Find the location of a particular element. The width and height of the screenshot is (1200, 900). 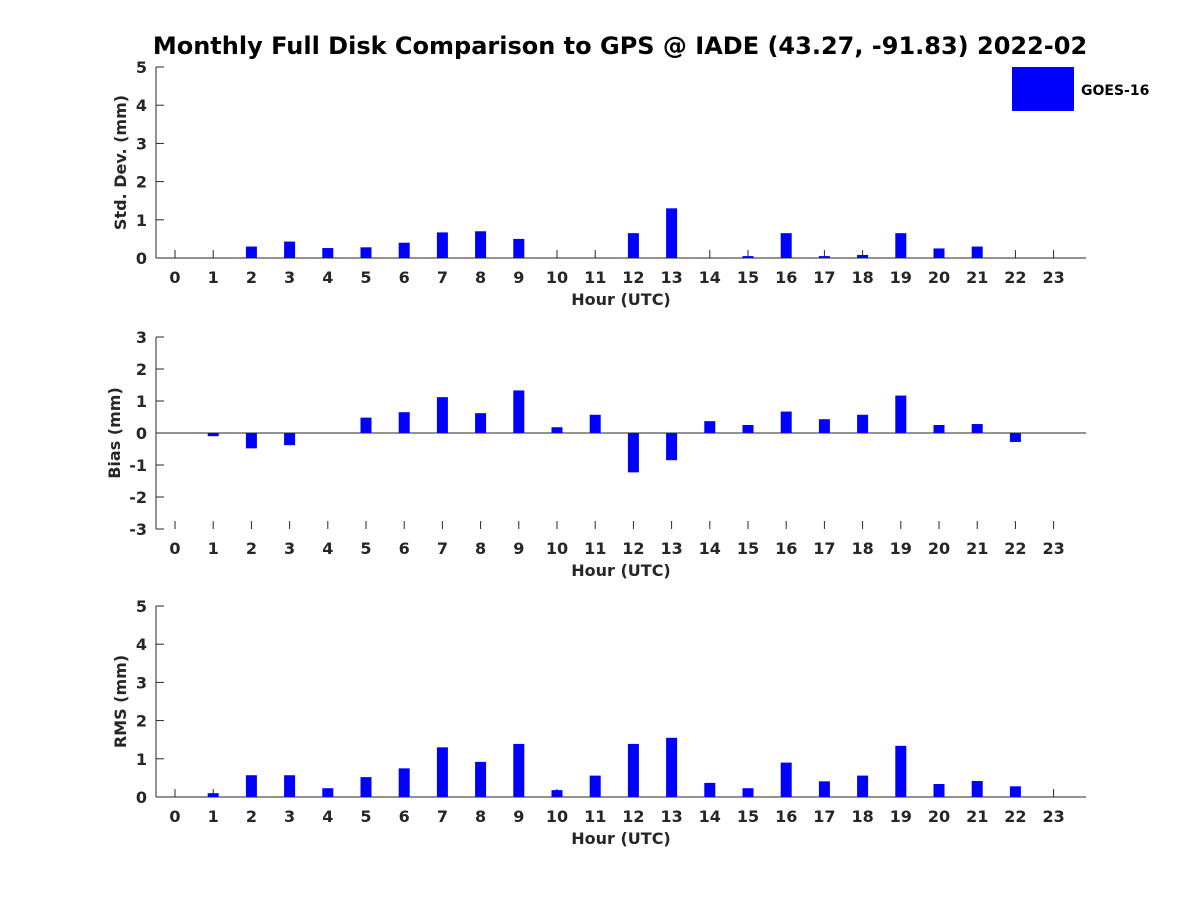

x-tick-label: 0 is located at coordinates (174, 277).